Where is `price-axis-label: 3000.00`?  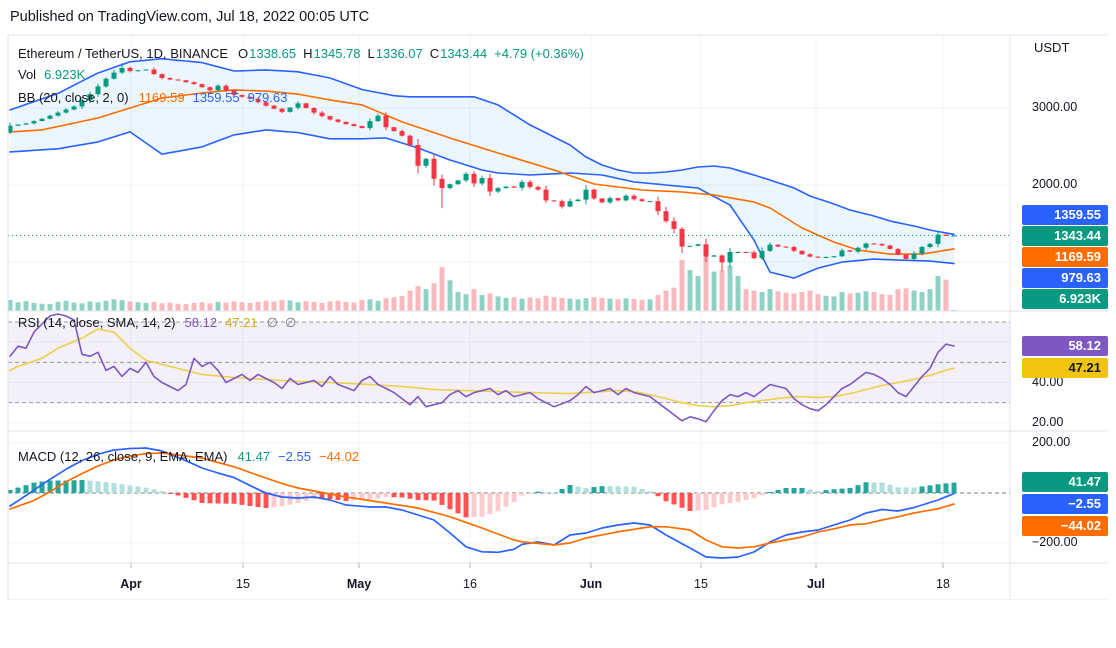 price-axis-label: 3000.00 is located at coordinates (1055, 107).